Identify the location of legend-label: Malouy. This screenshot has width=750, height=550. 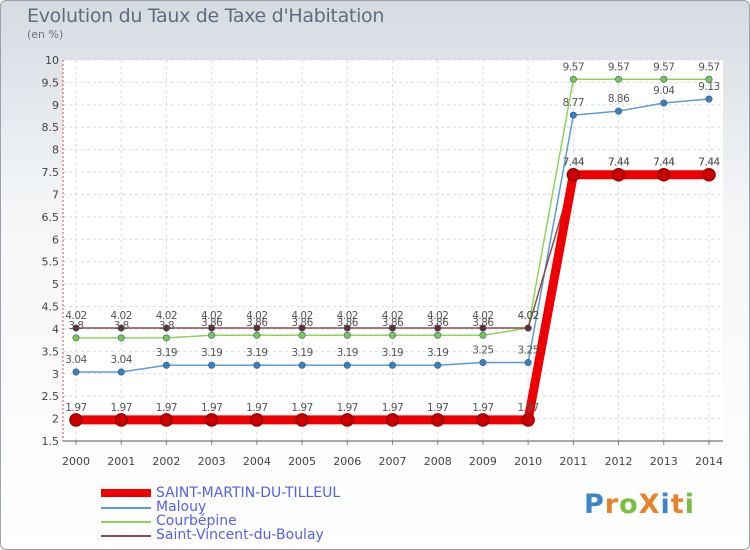
(181, 507).